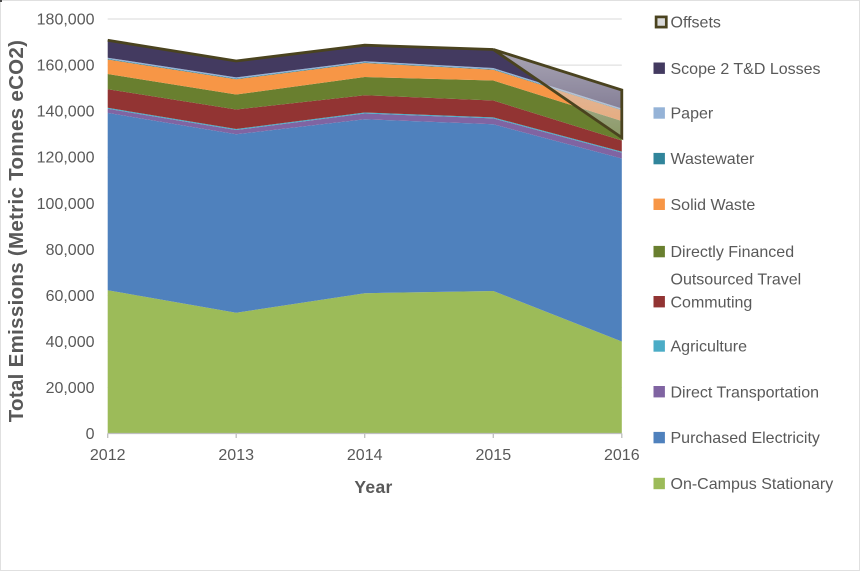  What do you see at coordinates (752, 484) in the screenshot?
I see `svg-text: On-Campus Stationary` at bounding box center [752, 484].